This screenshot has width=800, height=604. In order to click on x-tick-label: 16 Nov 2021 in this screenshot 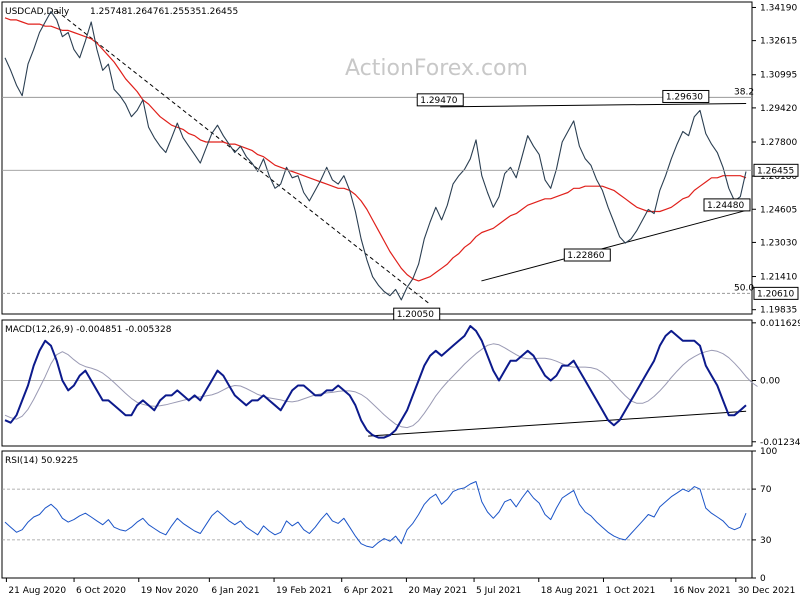, I will do `click(702, 591)`.